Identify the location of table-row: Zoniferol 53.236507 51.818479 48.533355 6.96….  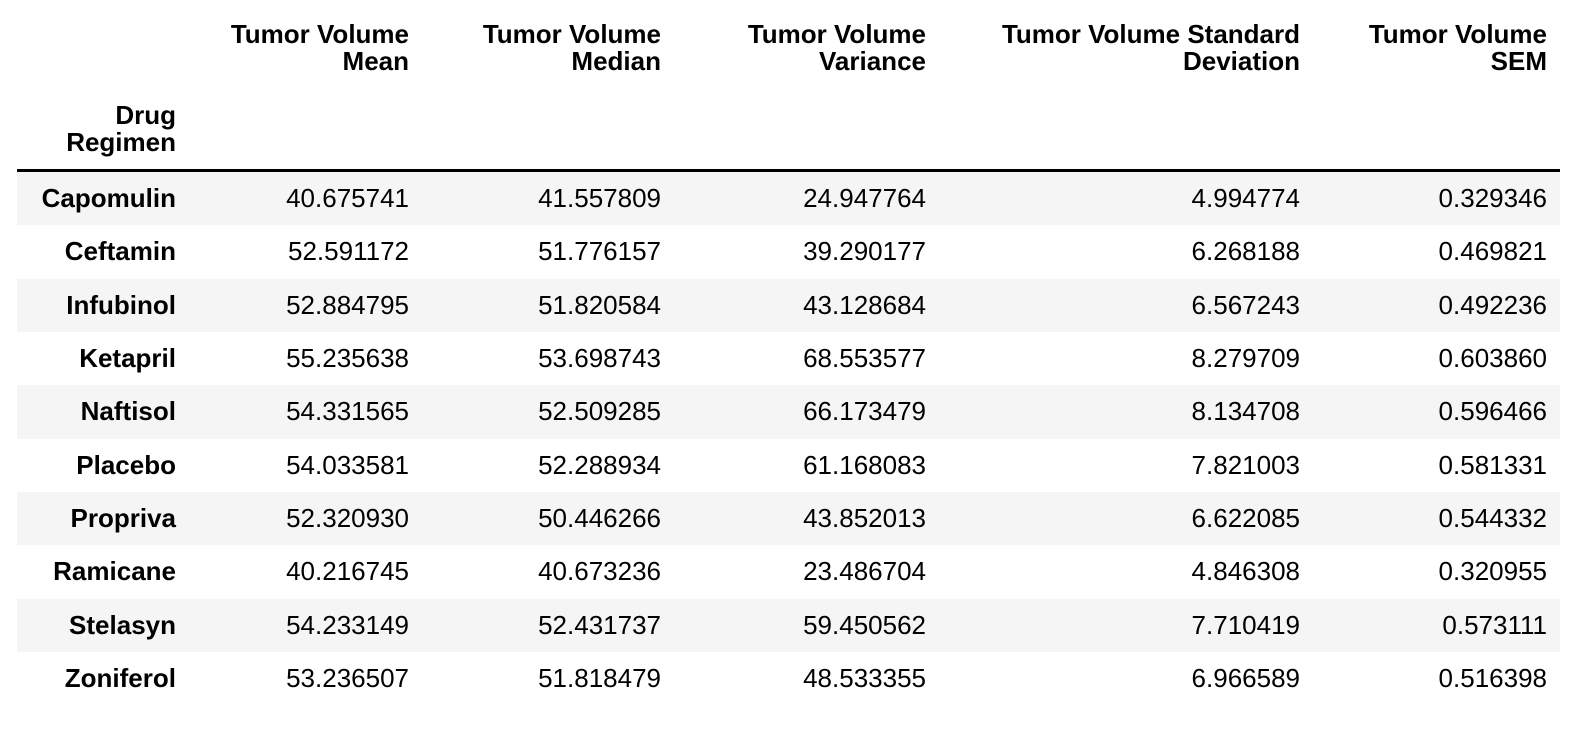
(788, 678).